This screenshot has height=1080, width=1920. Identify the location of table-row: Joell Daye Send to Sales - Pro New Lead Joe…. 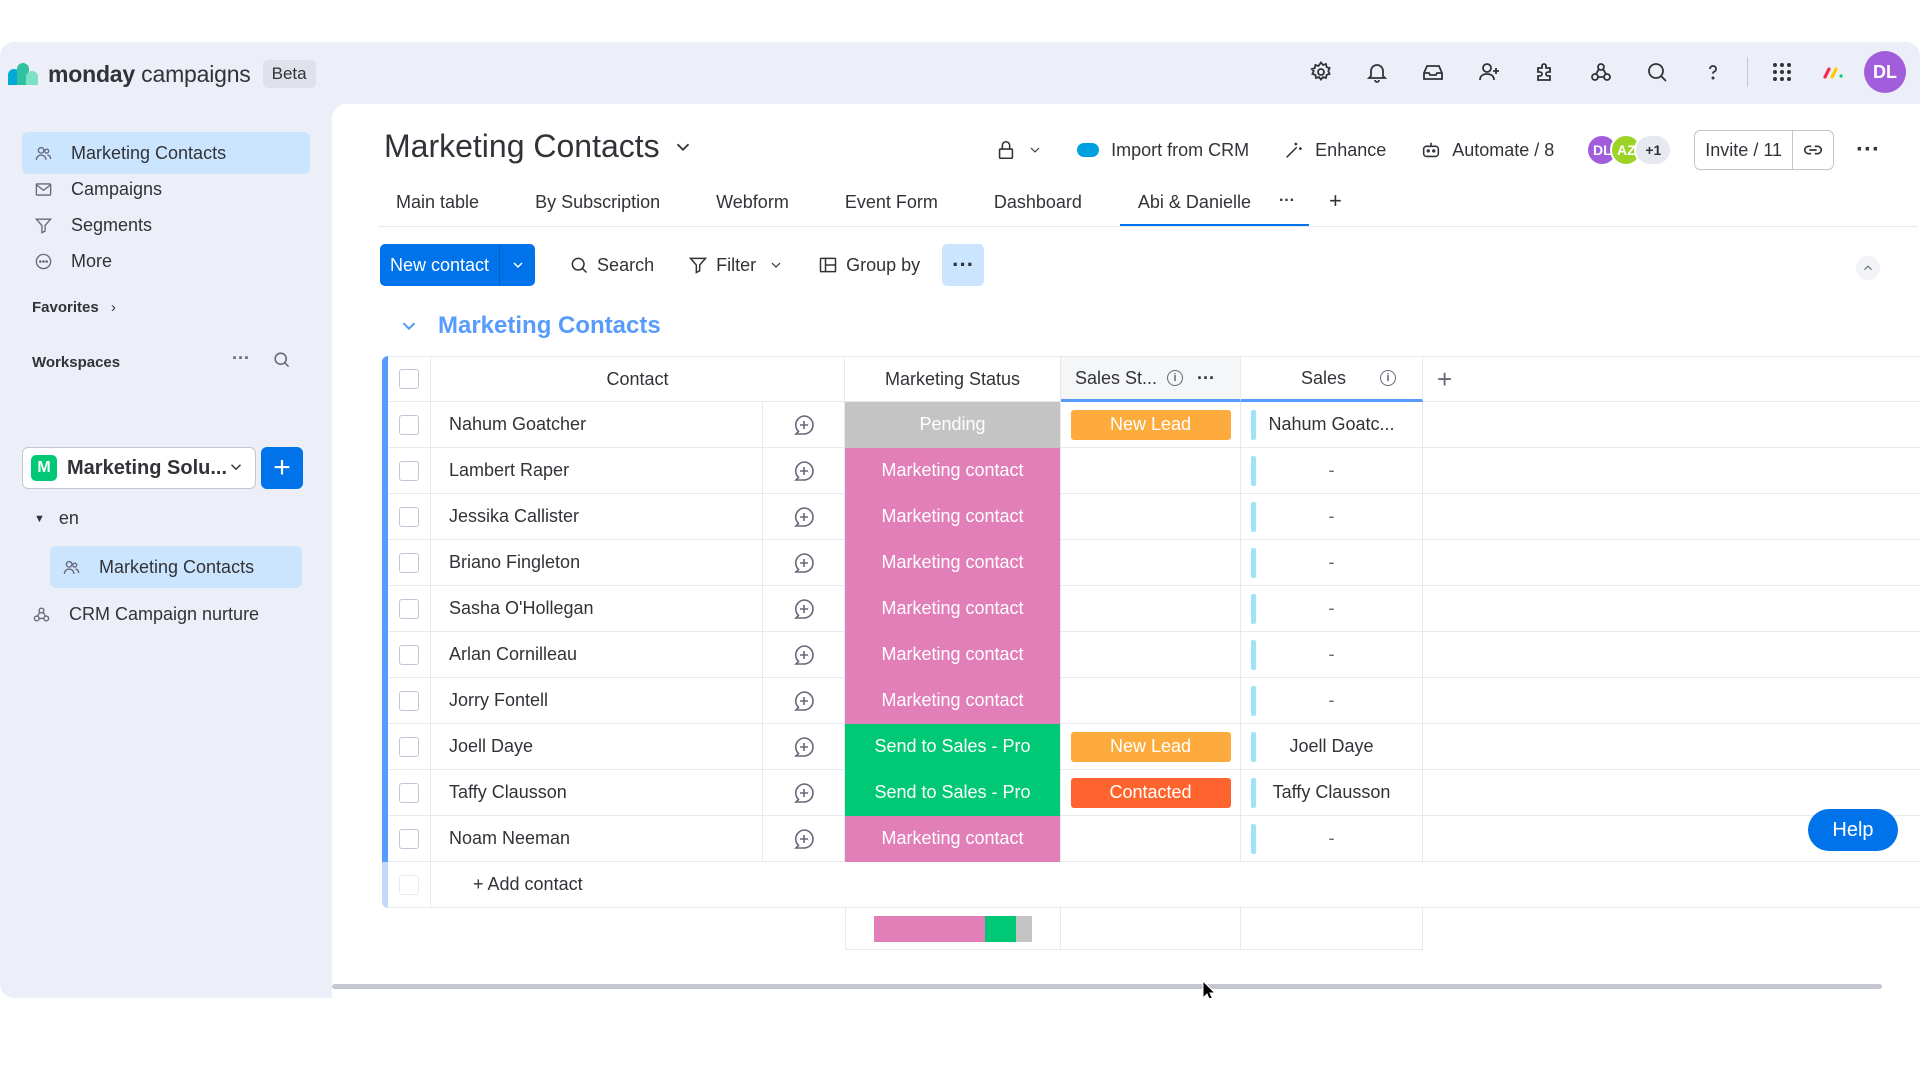
(1151, 746).